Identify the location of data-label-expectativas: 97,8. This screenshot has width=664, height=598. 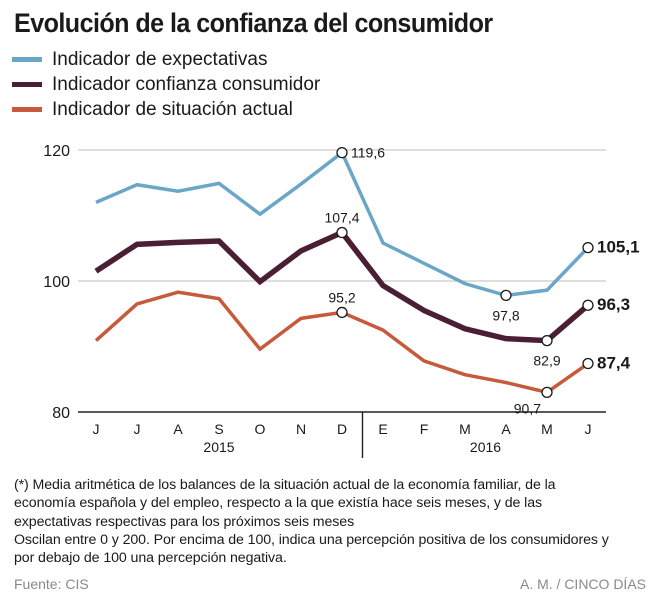
(505, 315).